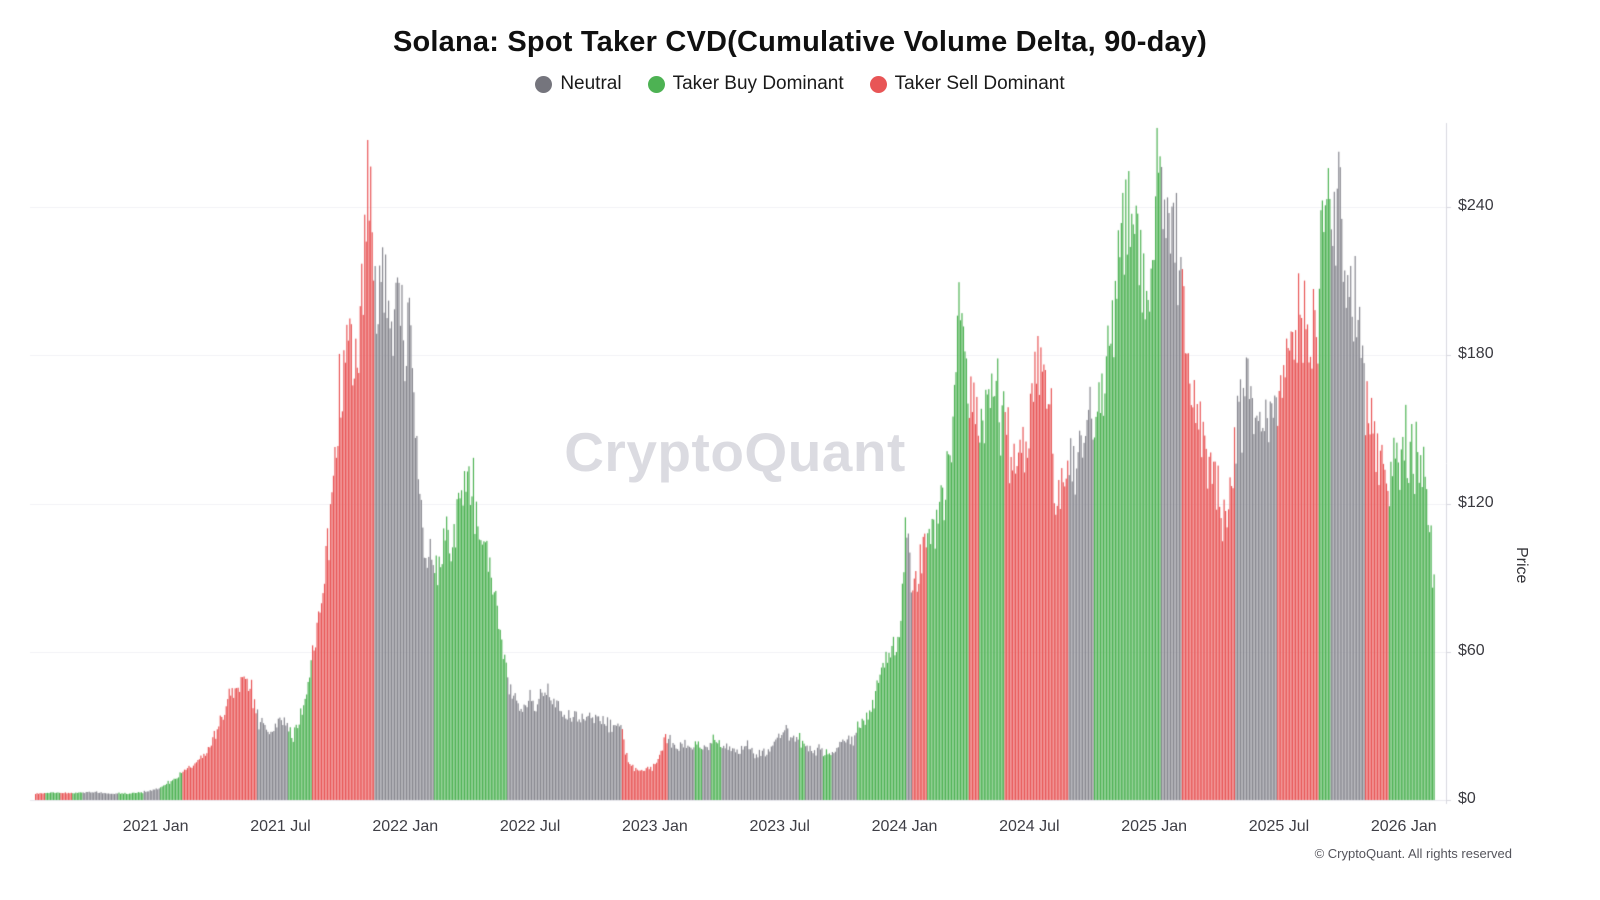  What do you see at coordinates (656, 84) in the screenshot?
I see `buy-dot-icon` at bounding box center [656, 84].